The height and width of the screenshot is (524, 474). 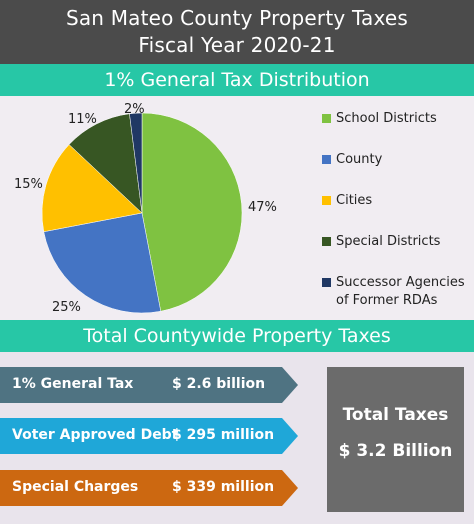 I want to click on pie-section-title: 1% General Tax Distribution, so click(x=237, y=80).